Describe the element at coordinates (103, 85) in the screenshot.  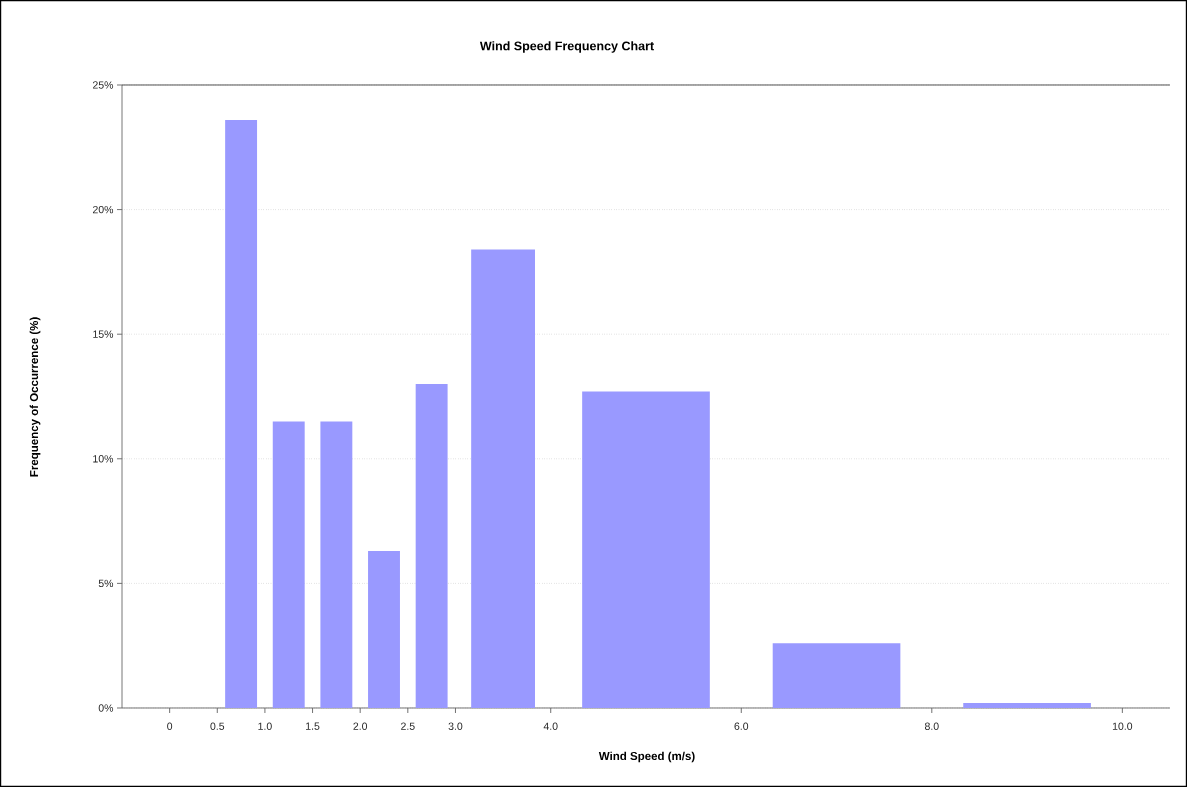
I see `y-tick-label: 25%` at that location.